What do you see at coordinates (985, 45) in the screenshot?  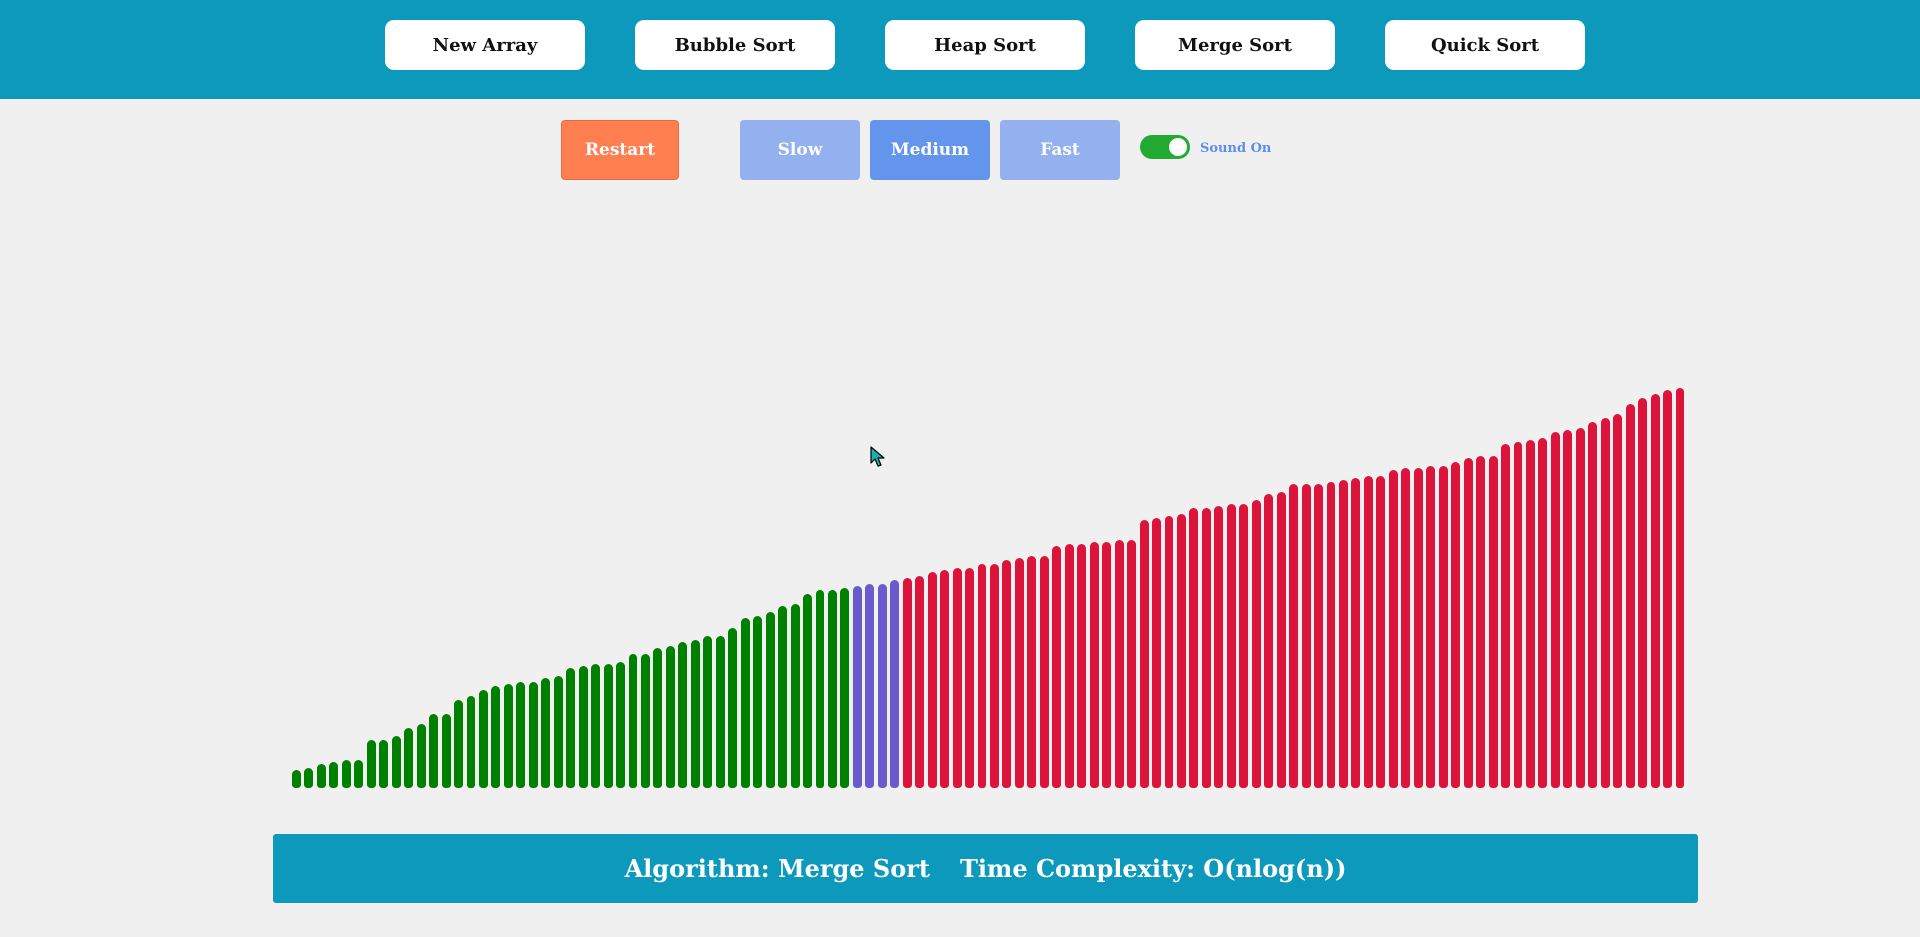 I see `heap-sort-button: Heap Sort` at bounding box center [985, 45].